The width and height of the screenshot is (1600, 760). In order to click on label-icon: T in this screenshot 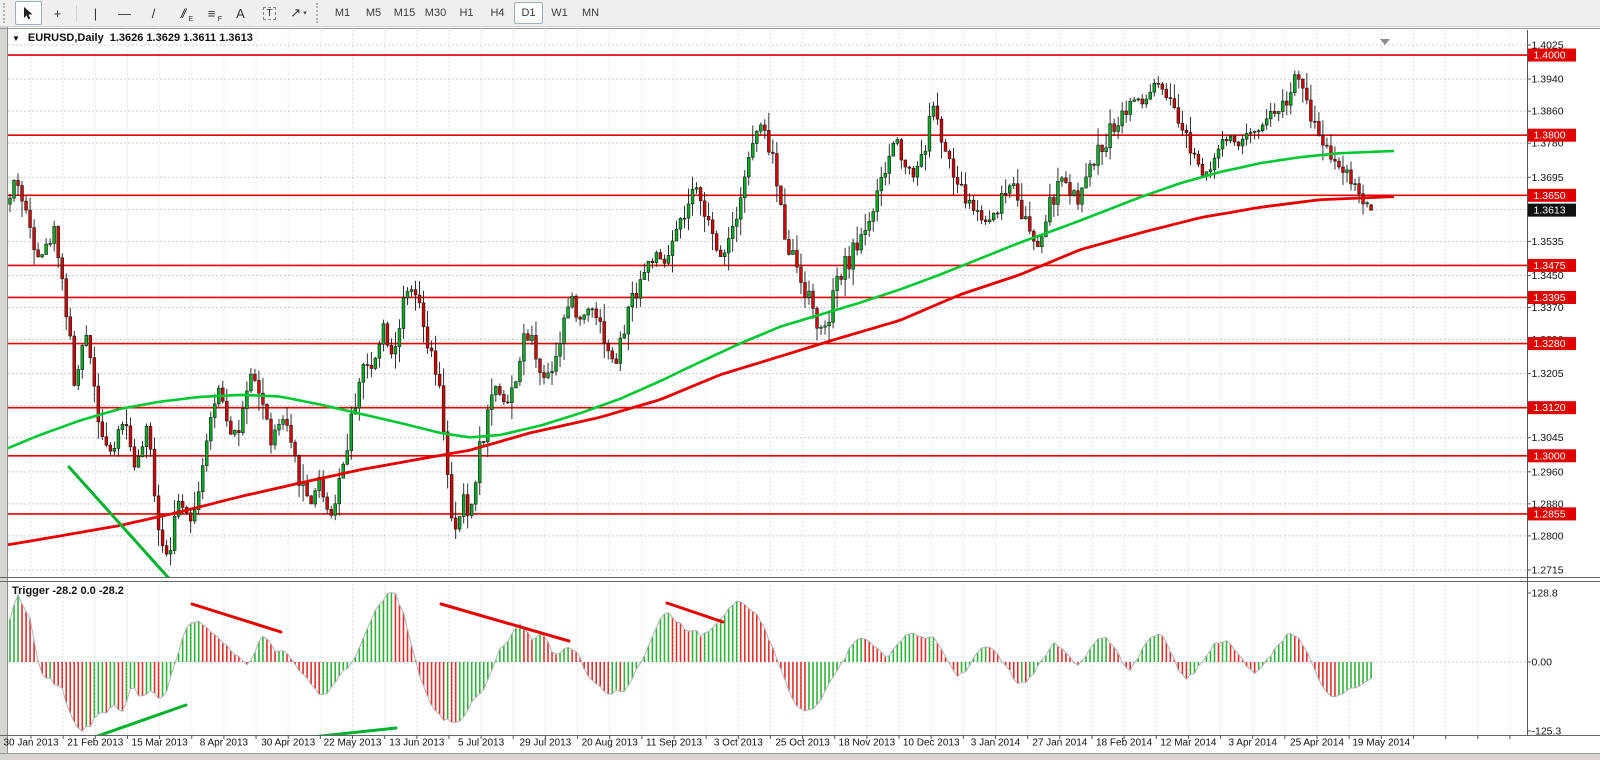, I will do `click(269, 13)`.